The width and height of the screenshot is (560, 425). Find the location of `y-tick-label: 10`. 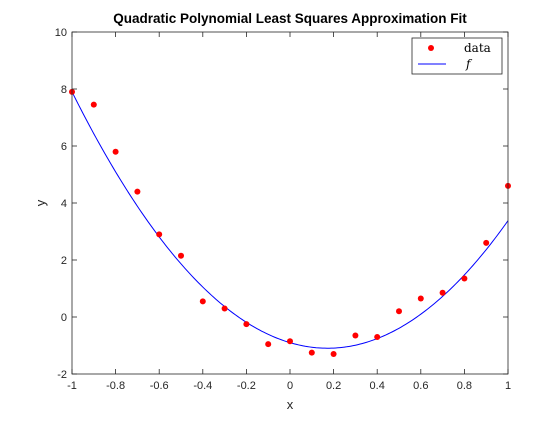

y-tick-label: 10 is located at coordinates (61, 33).